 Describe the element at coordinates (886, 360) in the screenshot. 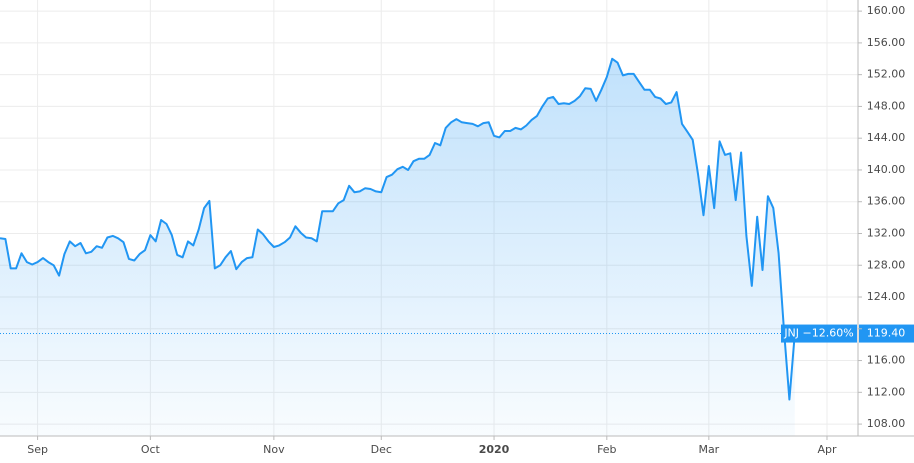

I see `y-tick-label: 116.00` at that location.